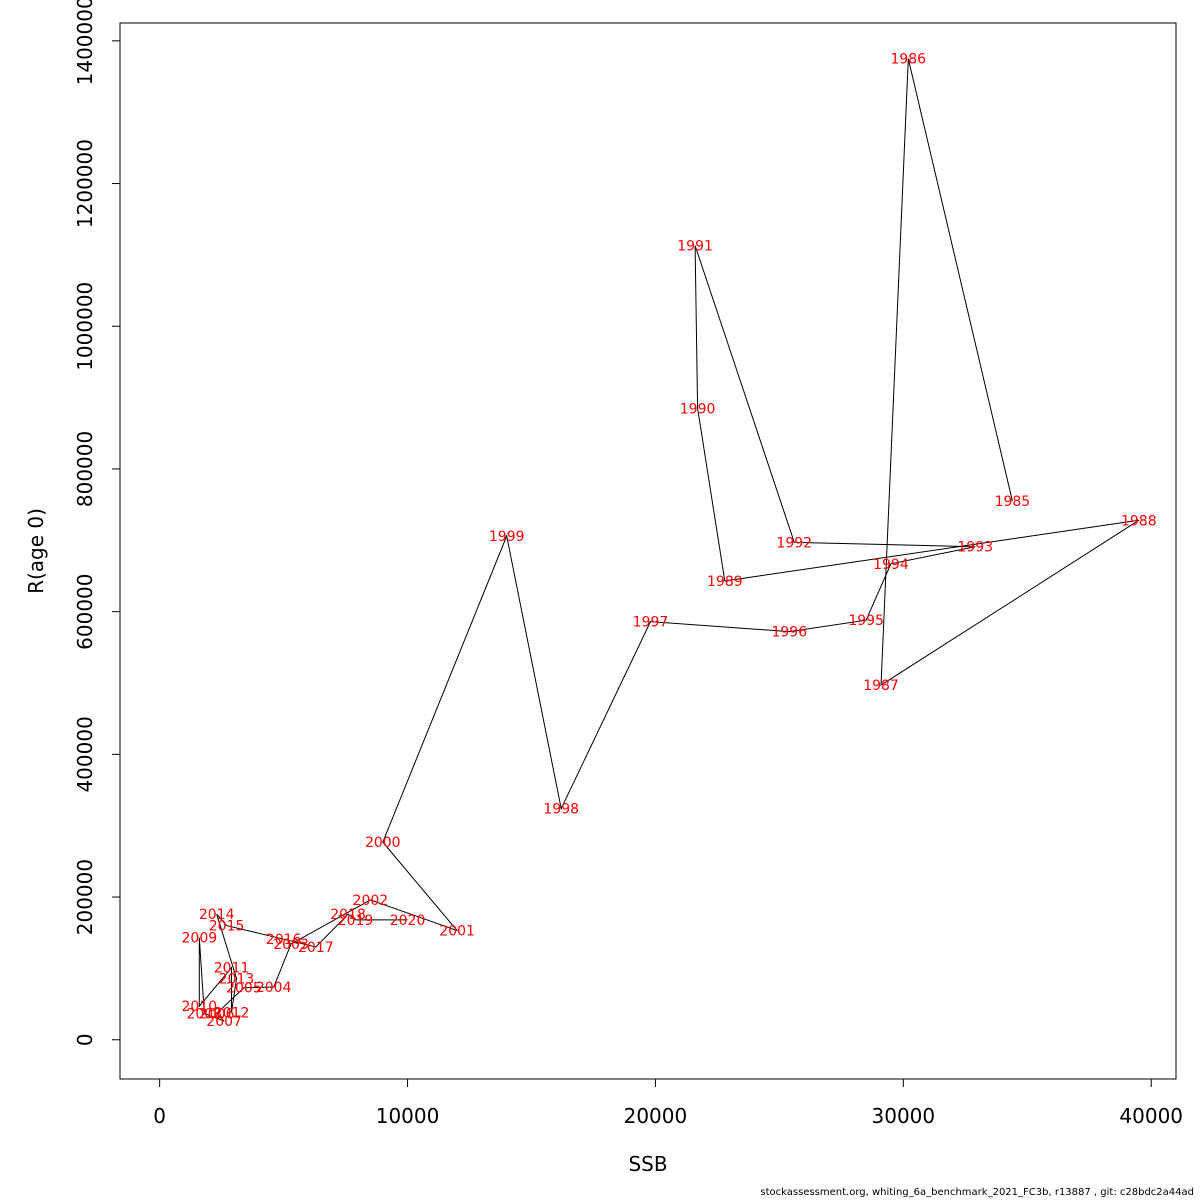  I want to click on year-label-2010: 2010, so click(200, 1007).